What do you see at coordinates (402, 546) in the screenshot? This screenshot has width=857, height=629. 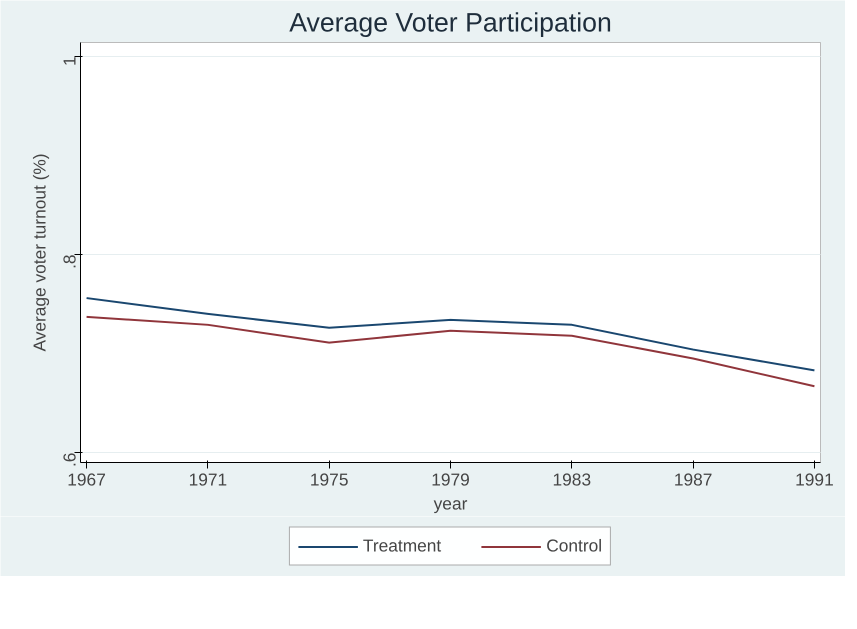 I see `legend-label: Treatment` at bounding box center [402, 546].